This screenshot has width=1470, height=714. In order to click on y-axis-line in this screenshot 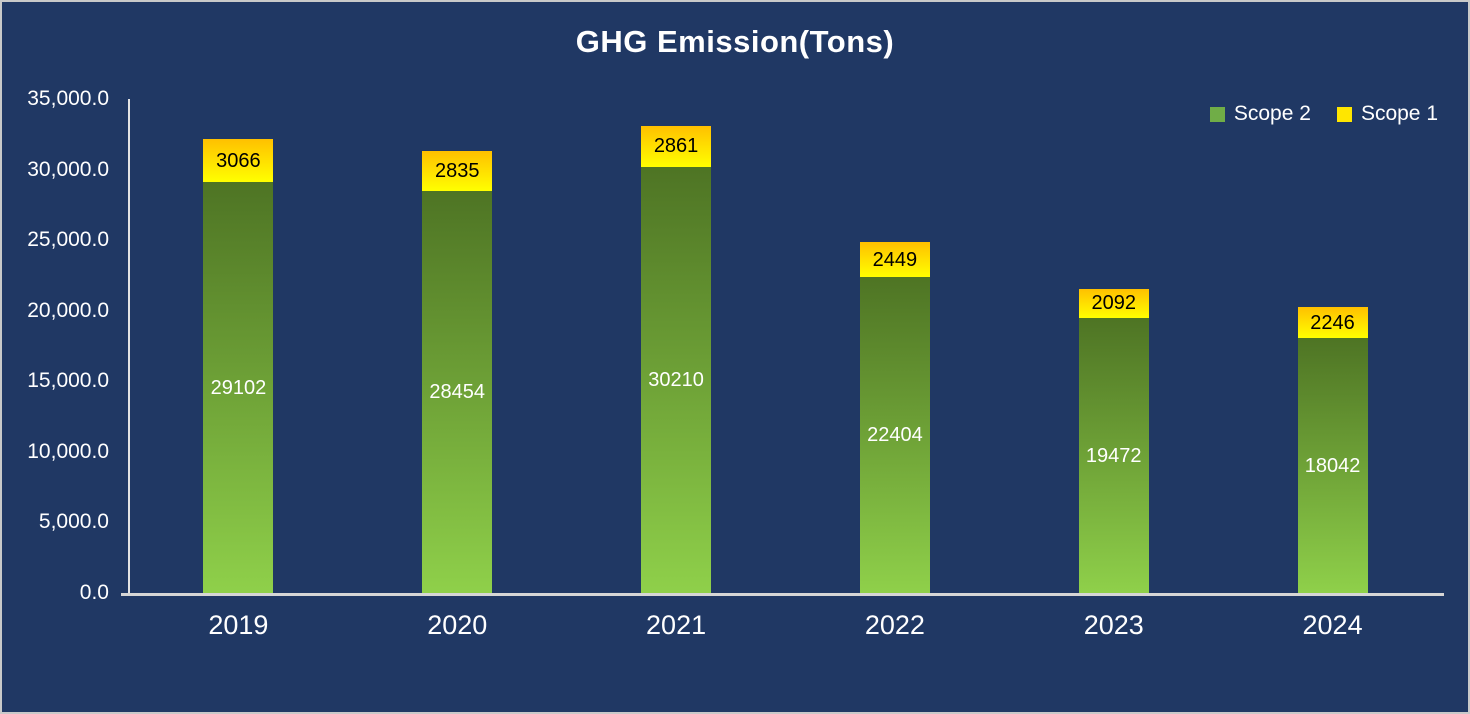, I will do `click(129, 346)`.